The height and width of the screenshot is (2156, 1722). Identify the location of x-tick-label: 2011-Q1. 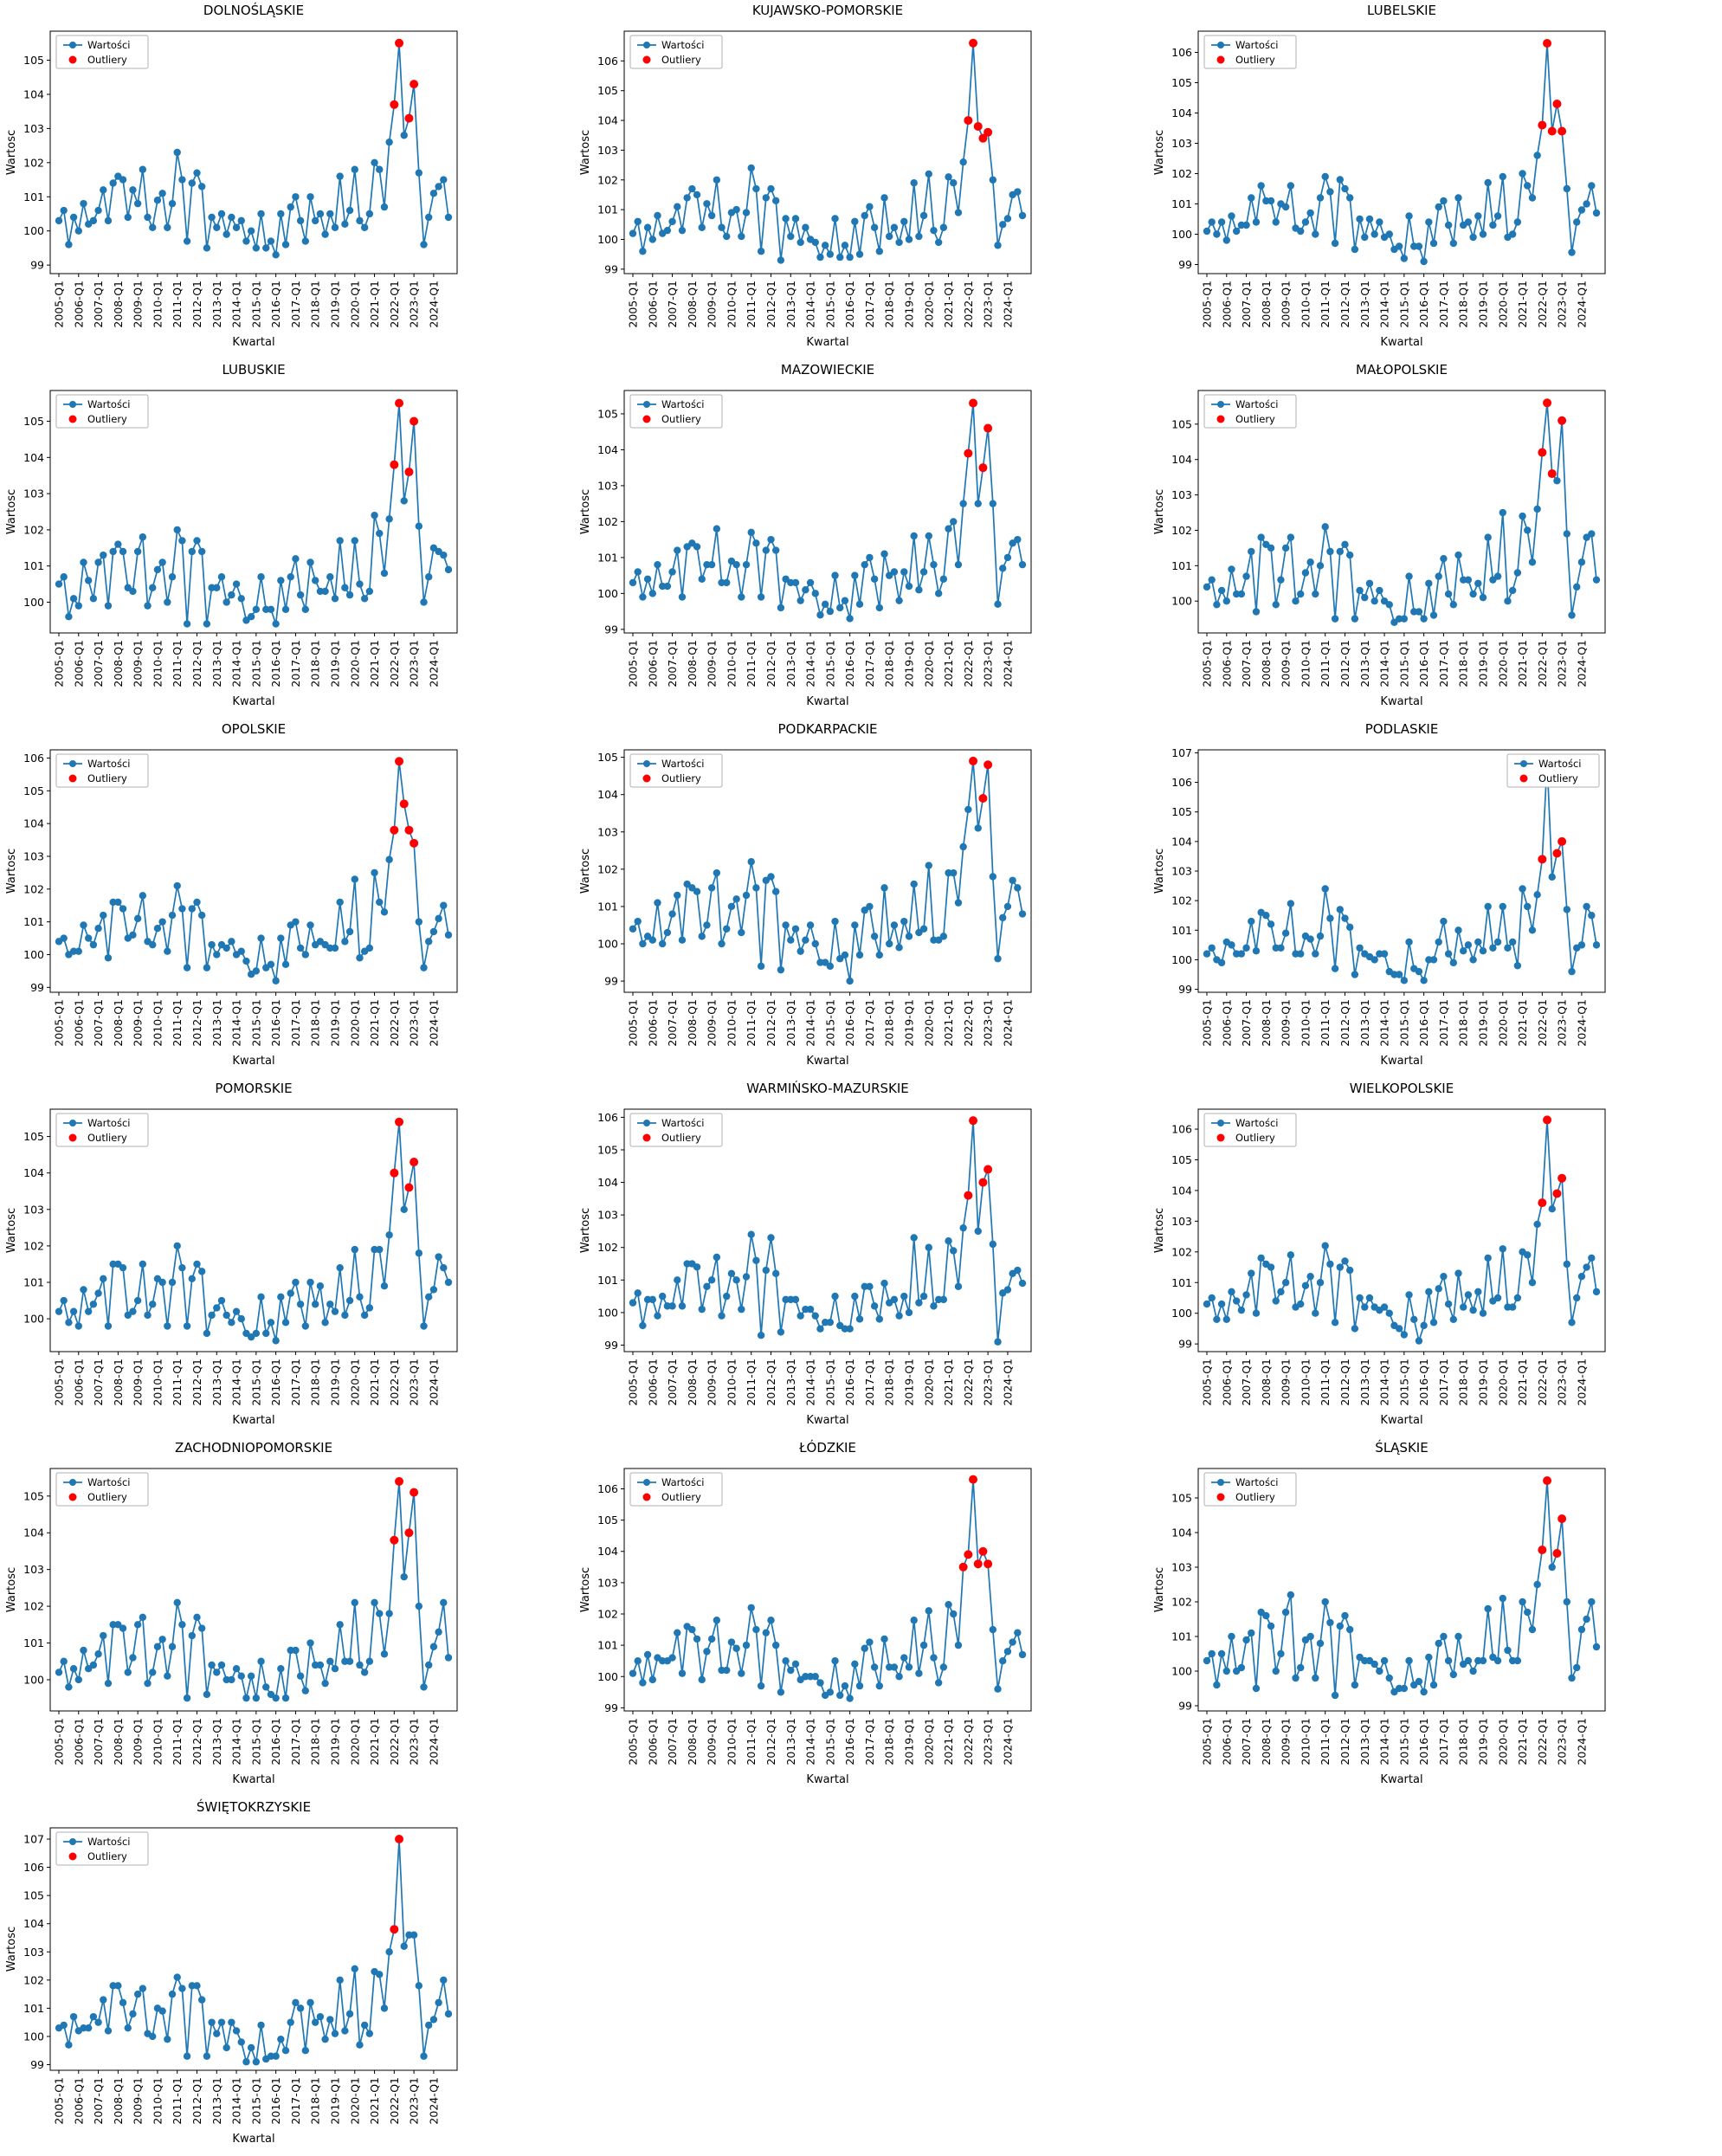
(1325, 304).